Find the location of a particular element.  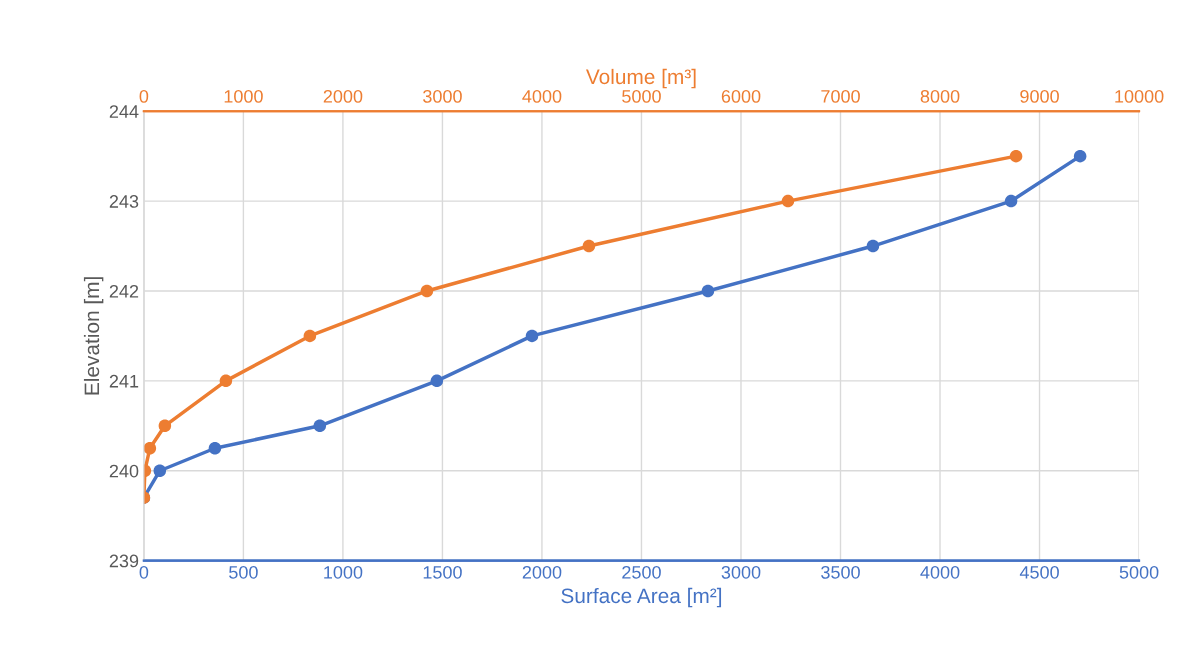

x2-tick-label: 1000 is located at coordinates (243, 96).